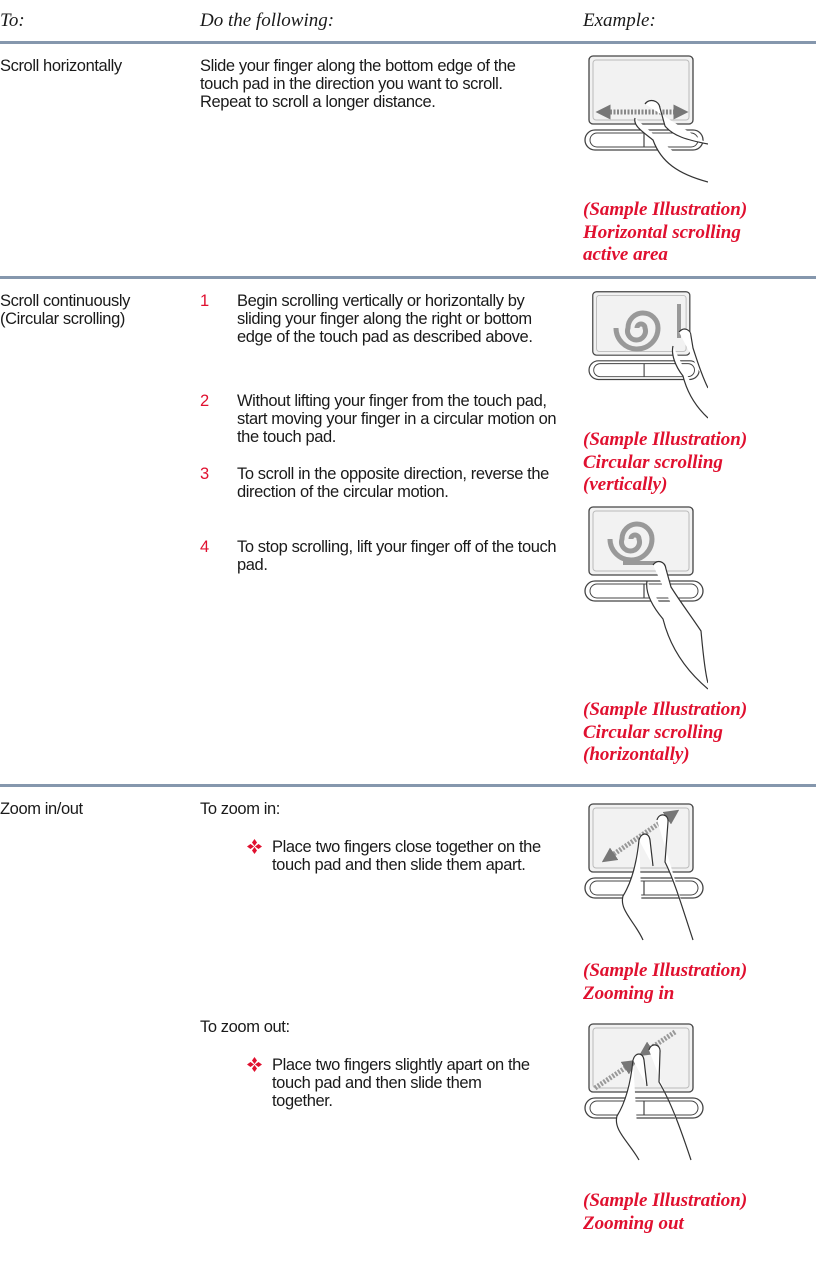 The width and height of the screenshot is (816, 1286). I want to click on header-rule, so click(408, 42).